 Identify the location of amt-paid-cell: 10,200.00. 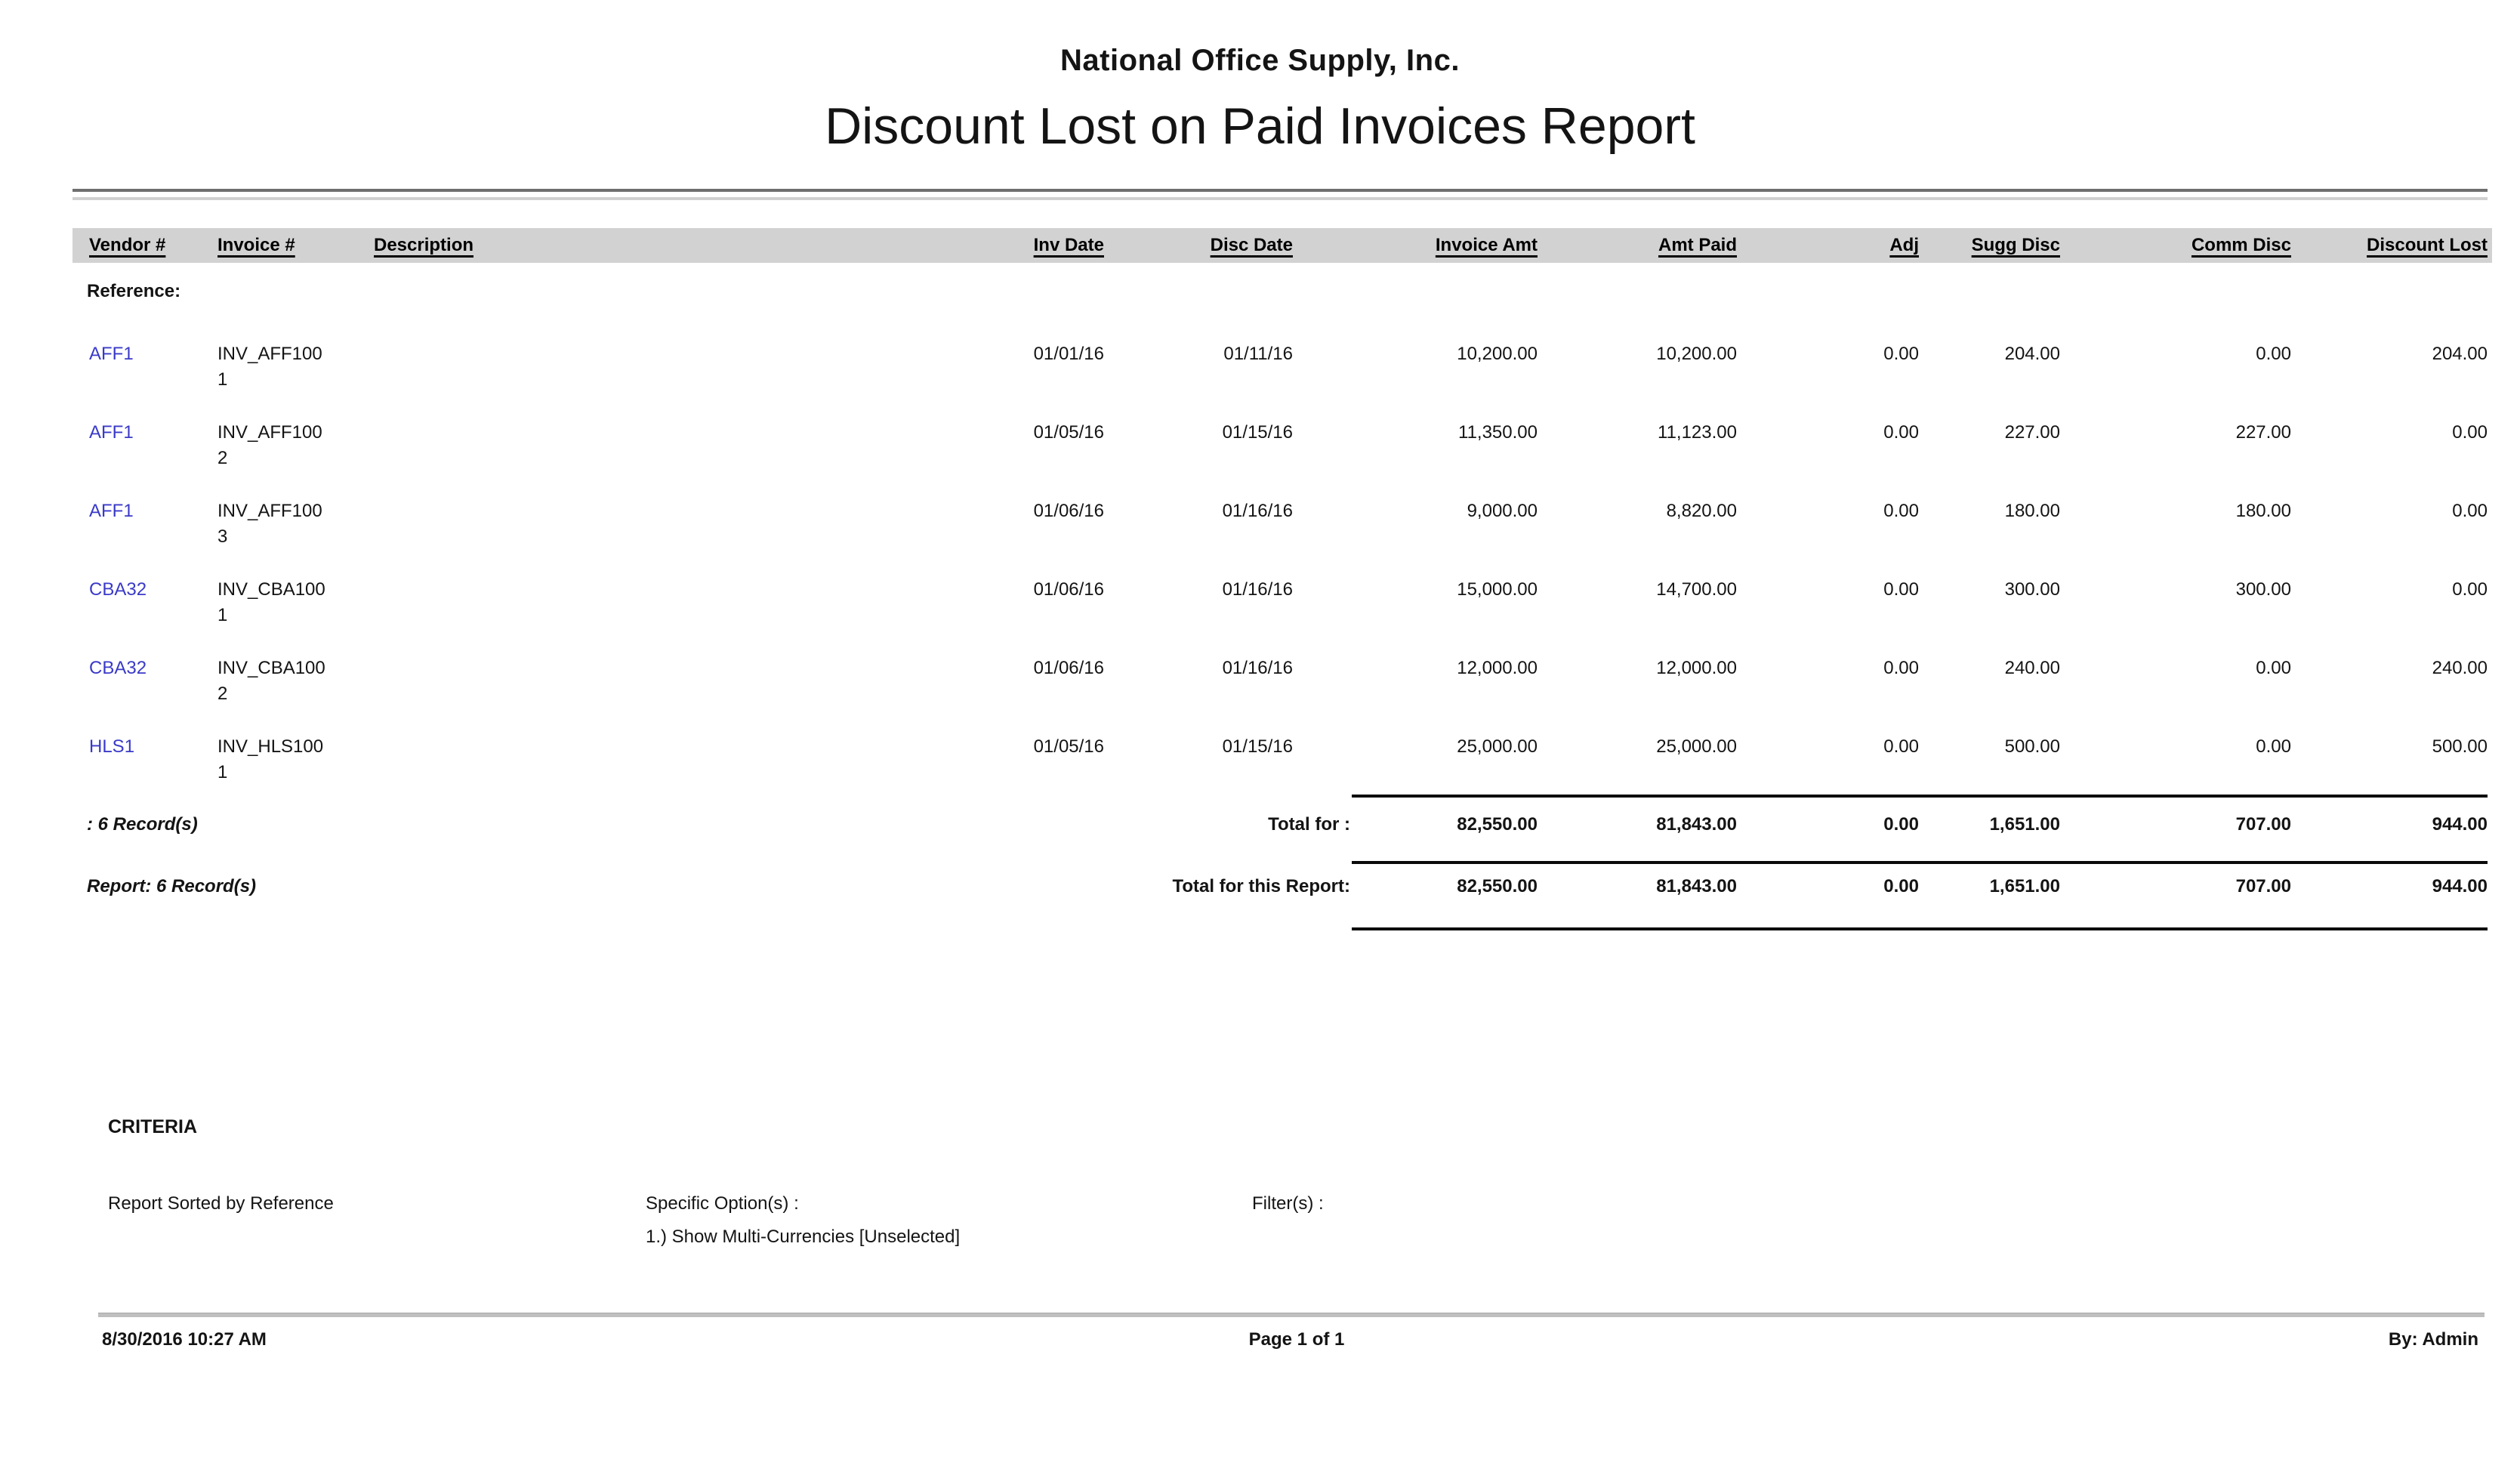
(1696, 354).